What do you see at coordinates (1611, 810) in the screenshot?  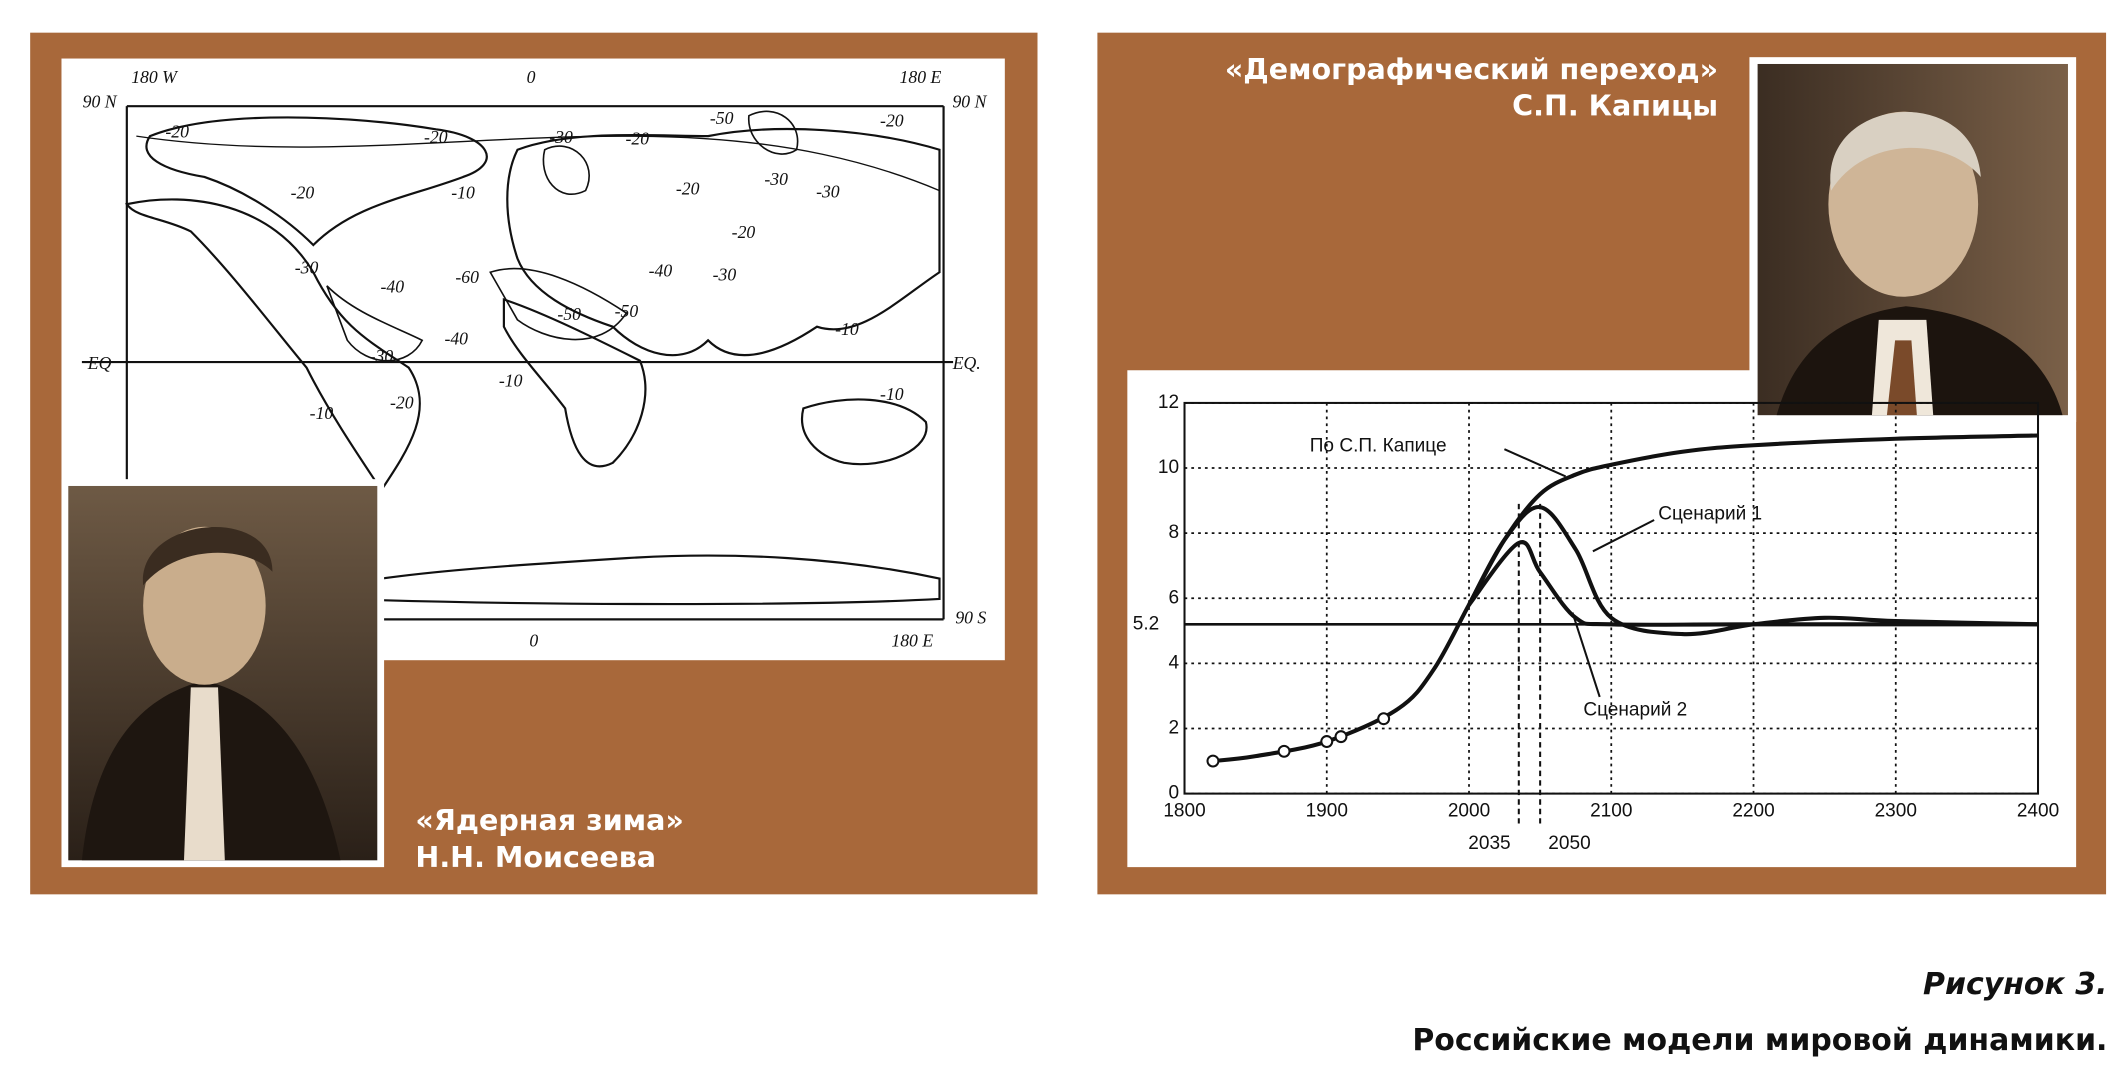 I see `x-tick-label: 2100` at bounding box center [1611, 810].